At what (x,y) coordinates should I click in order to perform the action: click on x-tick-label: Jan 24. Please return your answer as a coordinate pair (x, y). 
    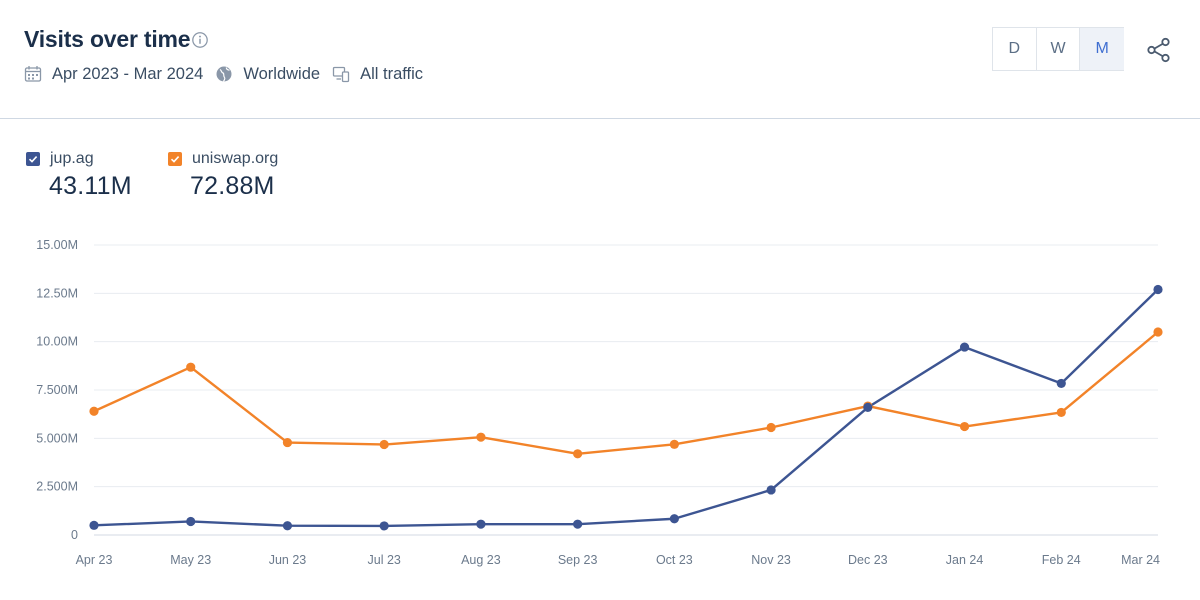
    Looking at the image, I should click on (965, 560).